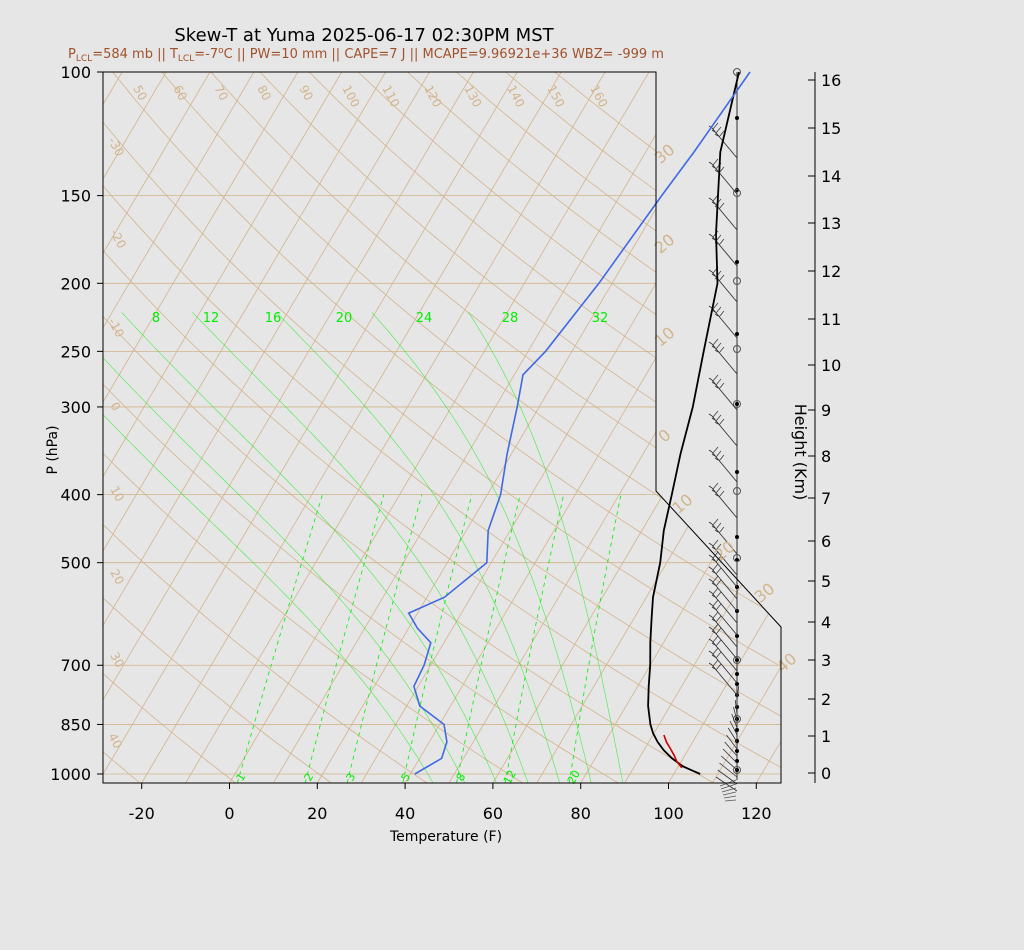 The height and width of the screenshot is (950, 1024). Describe the element at coordinates (574, 777) in the screenshot. I see `mixing-ratio-label-bottom: 20` at that location.